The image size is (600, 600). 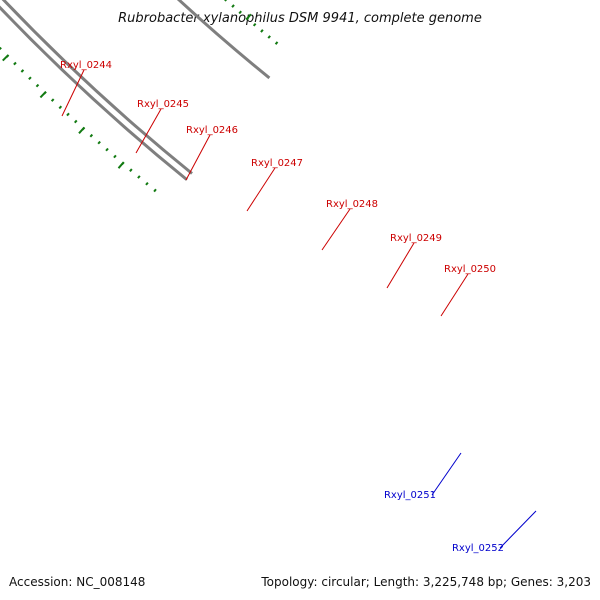 I want to click on gene-label-rxyl_0246: Rxyl_0246, so click(x=212, y=130).